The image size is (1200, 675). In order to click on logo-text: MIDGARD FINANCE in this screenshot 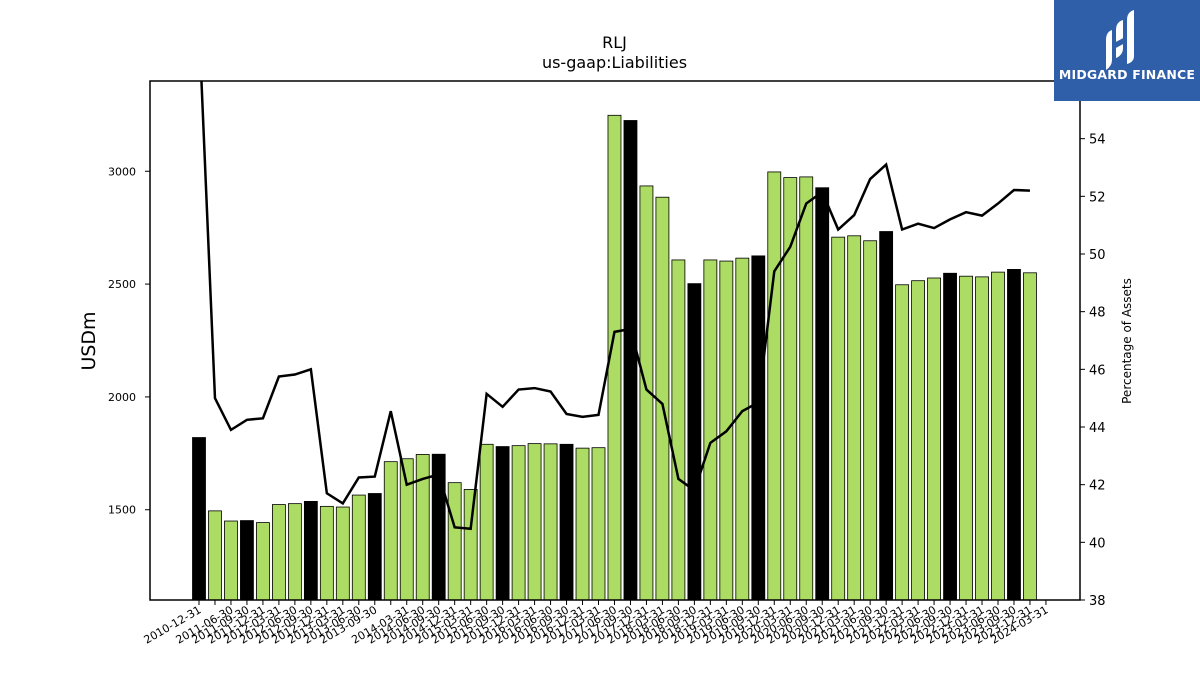, I will do `click(1127, 74)`.